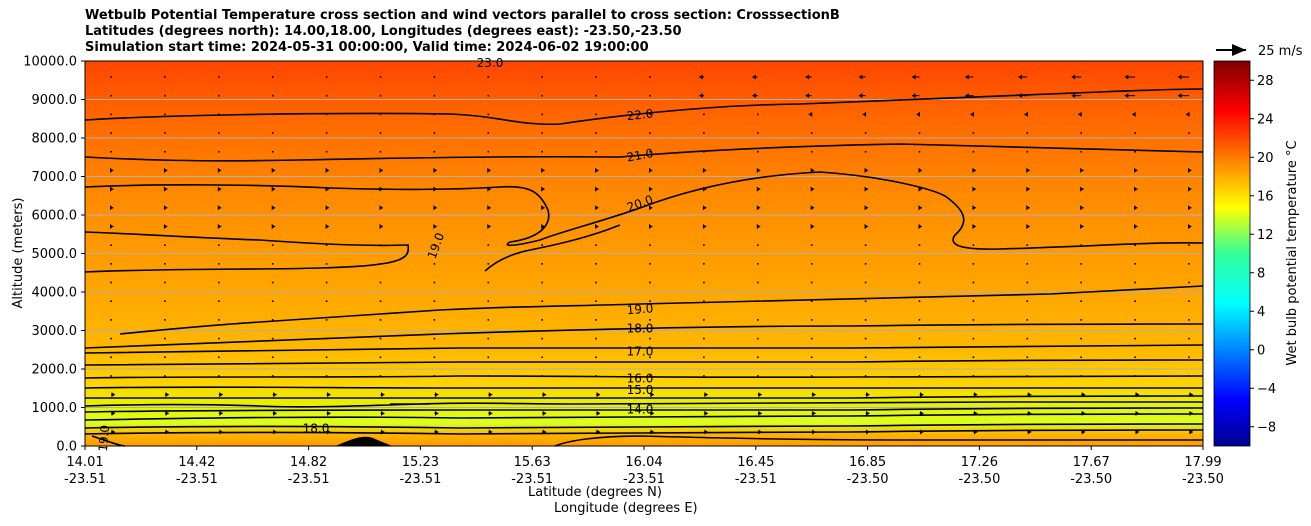  Describe the element at coordinates (640, 155) in the screenshot. I see `contour-label: 21.0` at that location.